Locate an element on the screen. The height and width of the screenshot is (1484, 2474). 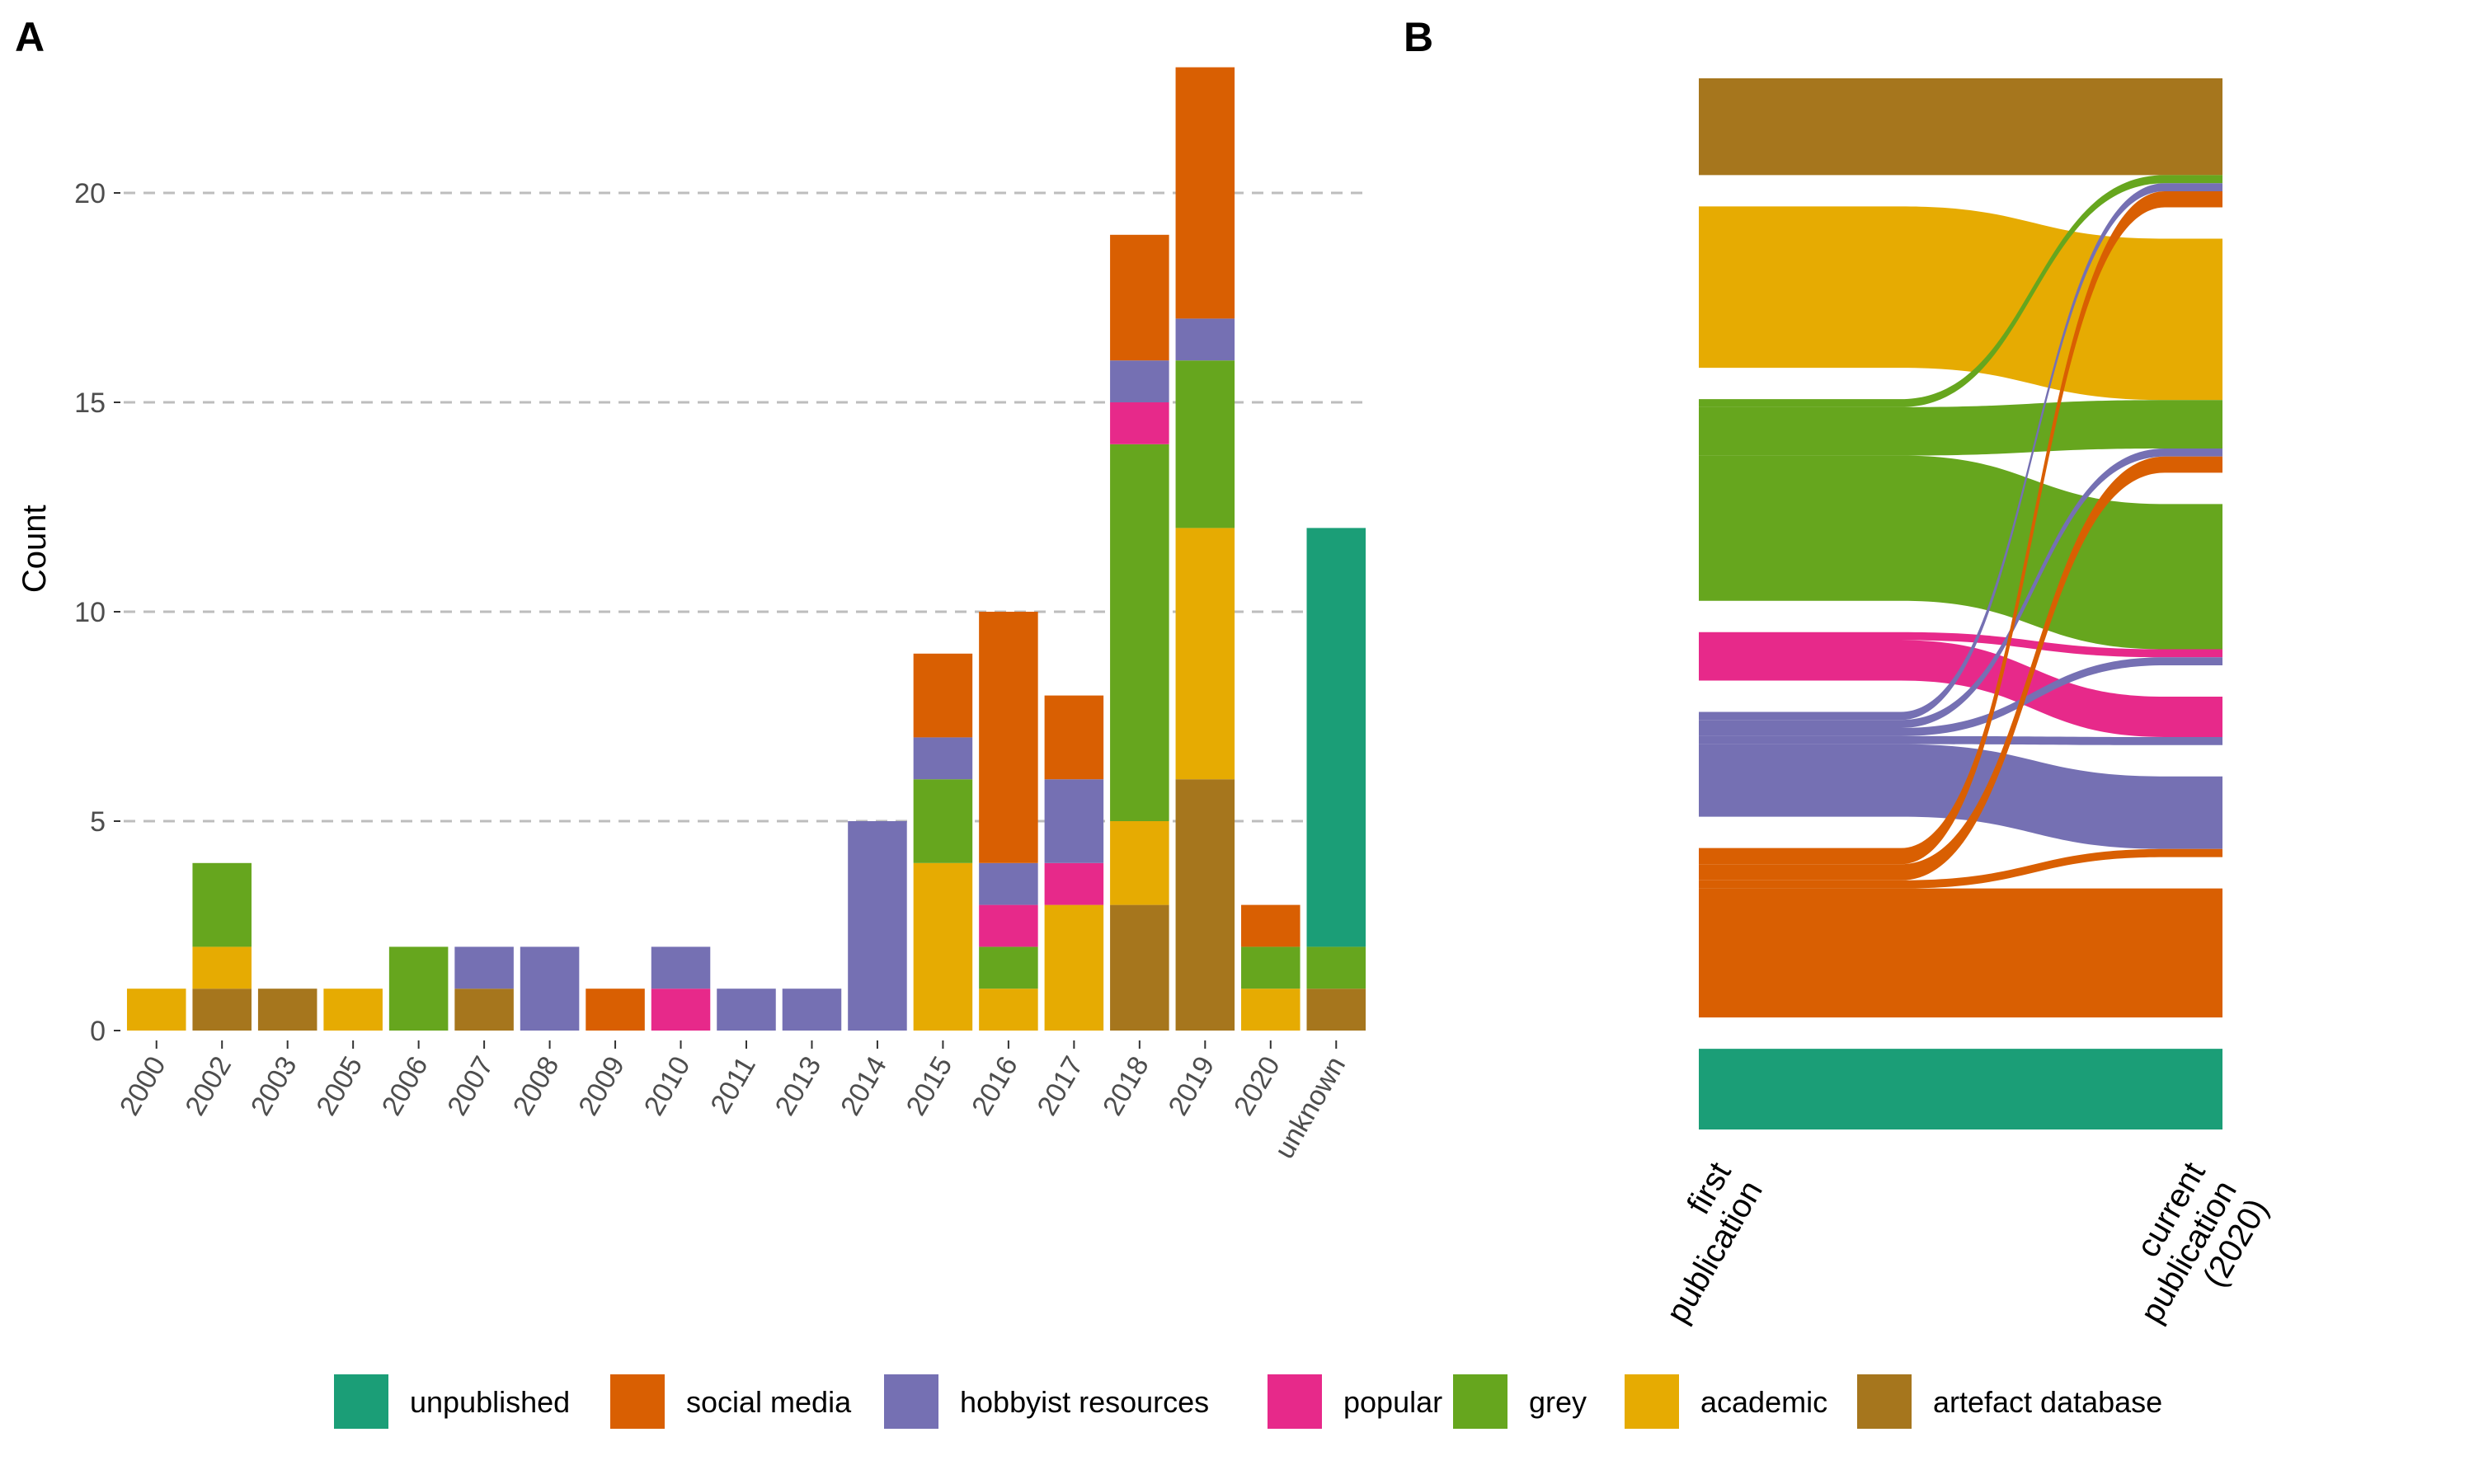
bar-social-media-2009 is located at coordinates (615, 1010).